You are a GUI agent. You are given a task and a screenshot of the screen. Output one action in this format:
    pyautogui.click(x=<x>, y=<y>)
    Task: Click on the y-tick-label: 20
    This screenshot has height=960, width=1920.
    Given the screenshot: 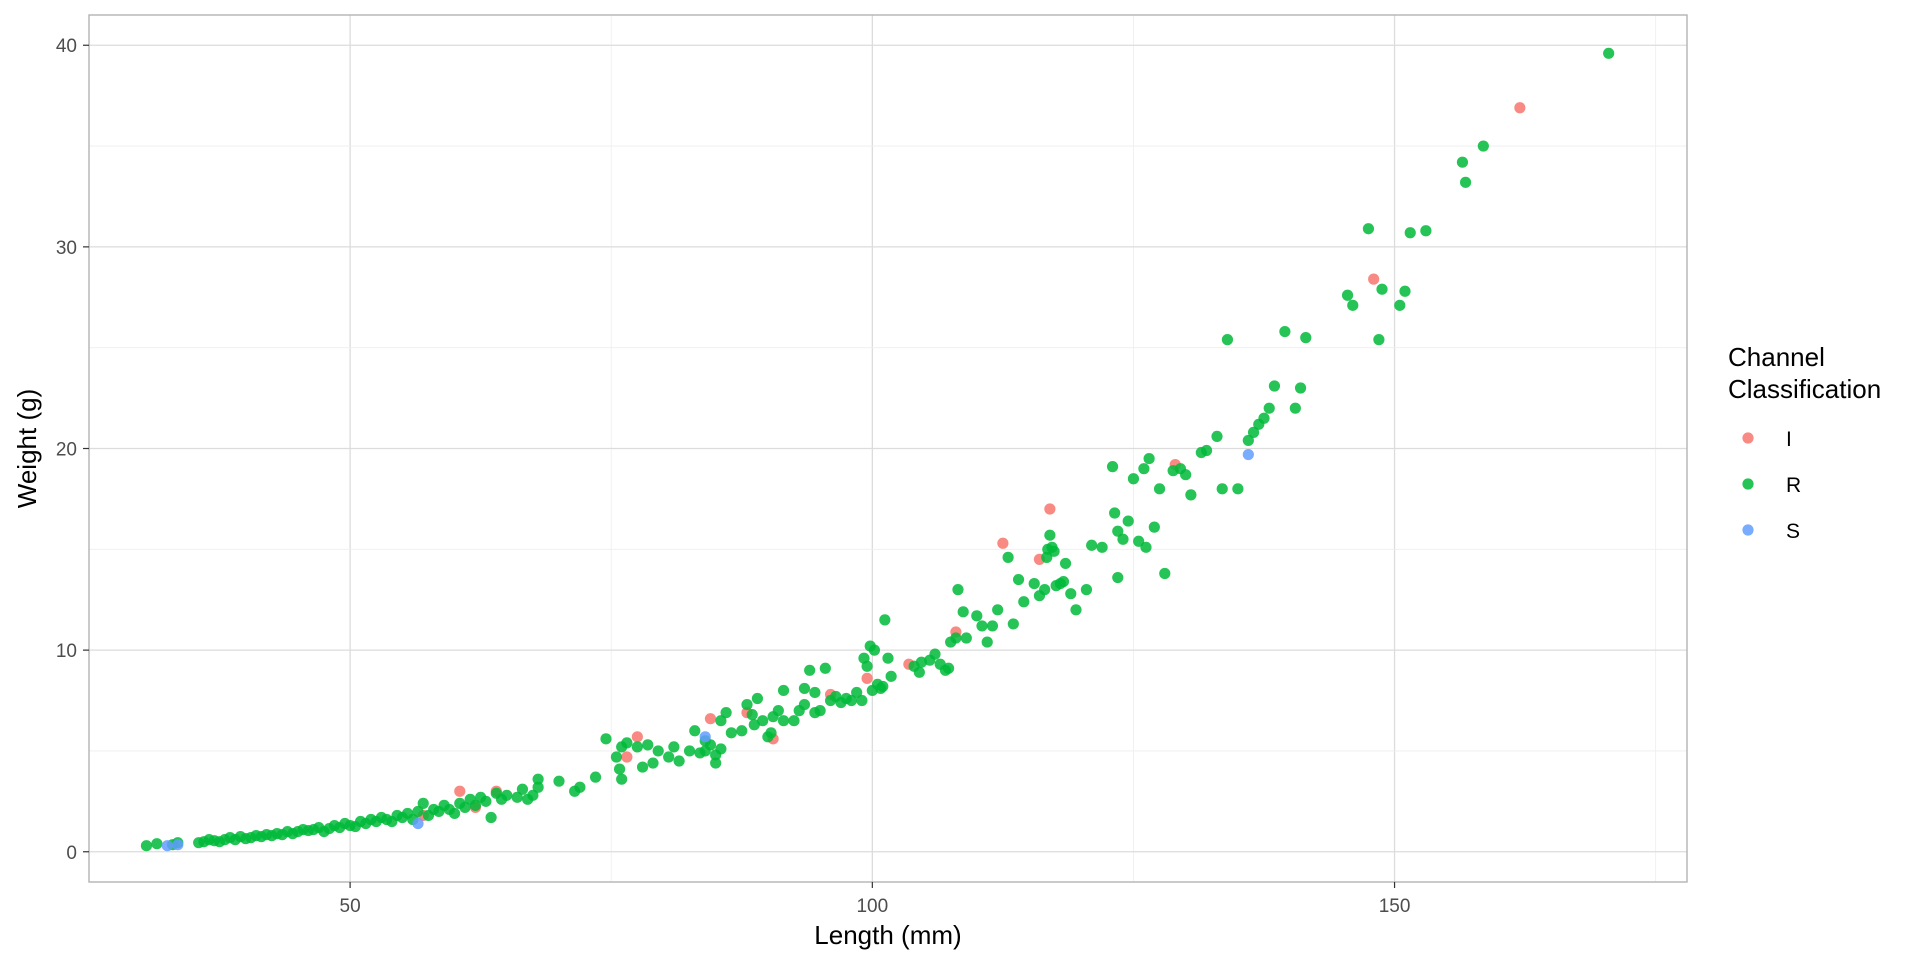 What is the action you would take?
    pyautogui.click(x=66, y=450)
    